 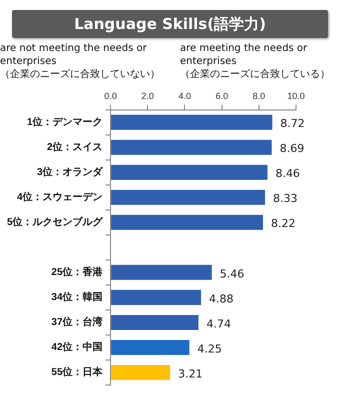 What do you see at coordinates (259, 95) in the screenshot?
I see `x-tick-label: 8.0` at bounding box center [259, 95].